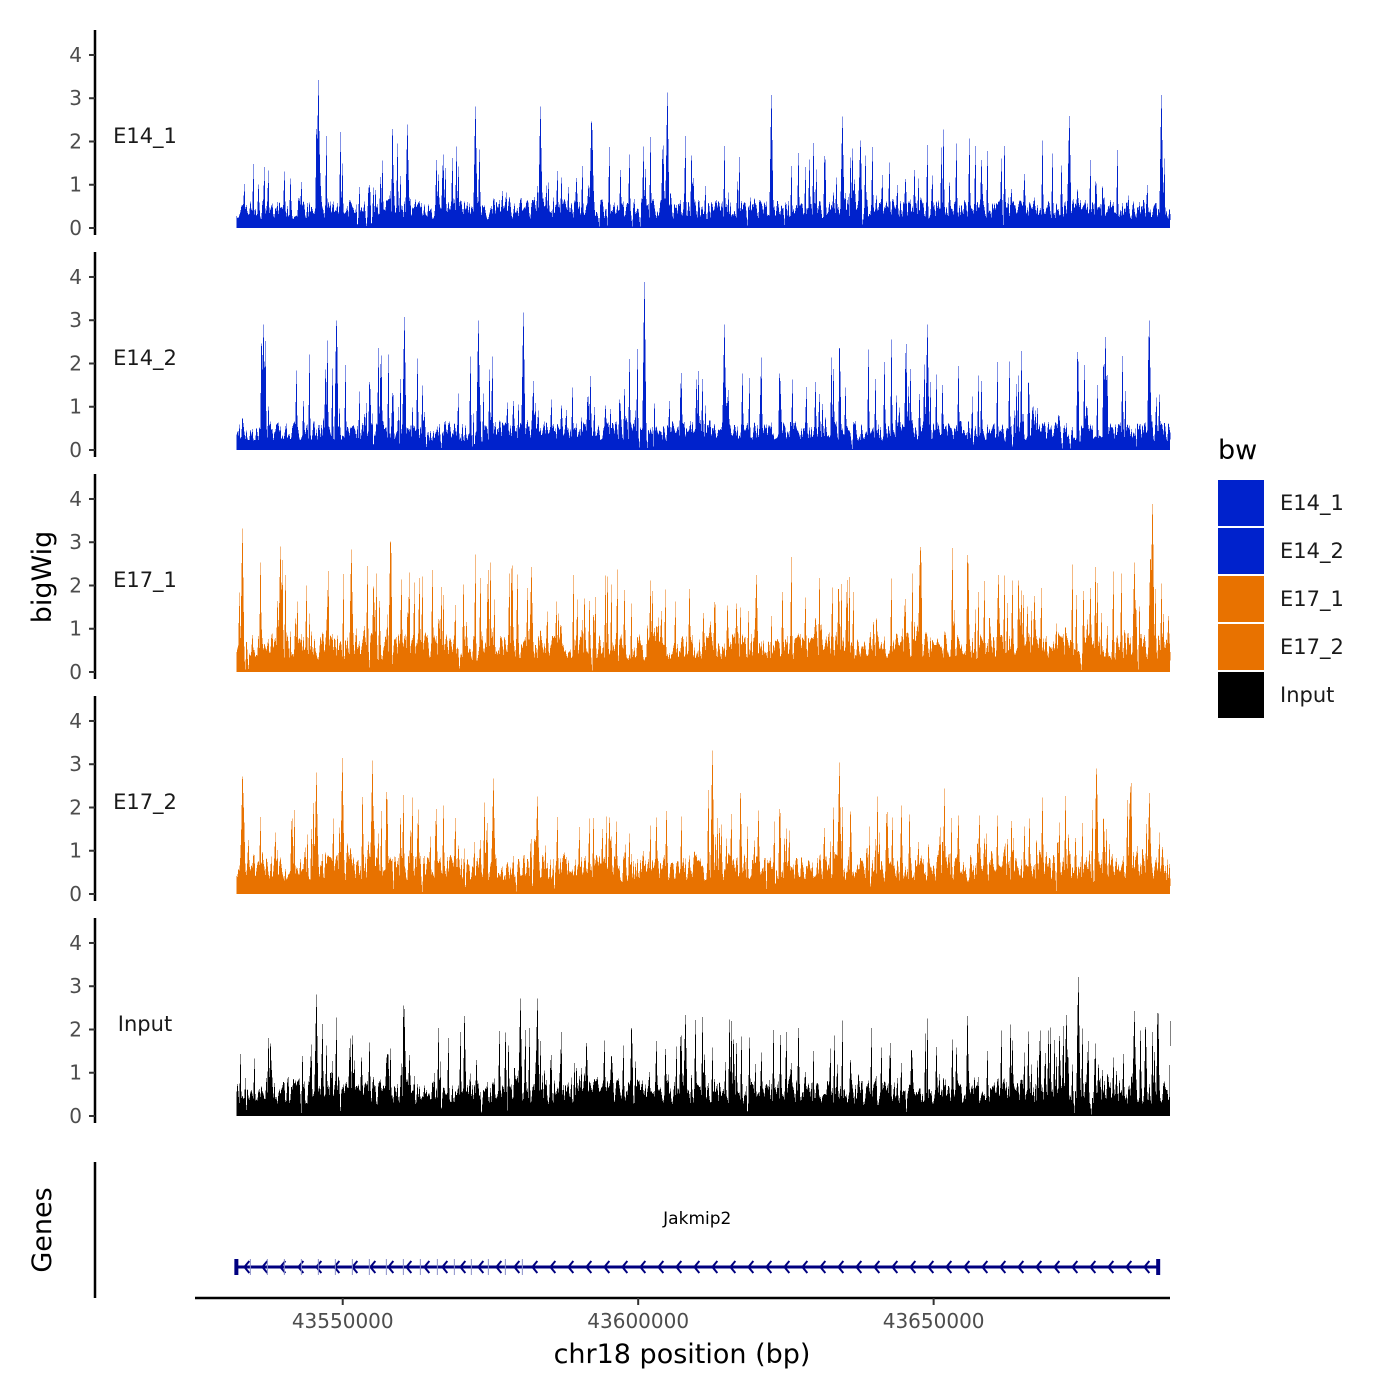 The height and width of the screenshot is (1400, 1400). Describe the element at coordinates (682, 1354) in the screenshot. I see `x-axis-title: chr18 position (bp)` at that location.